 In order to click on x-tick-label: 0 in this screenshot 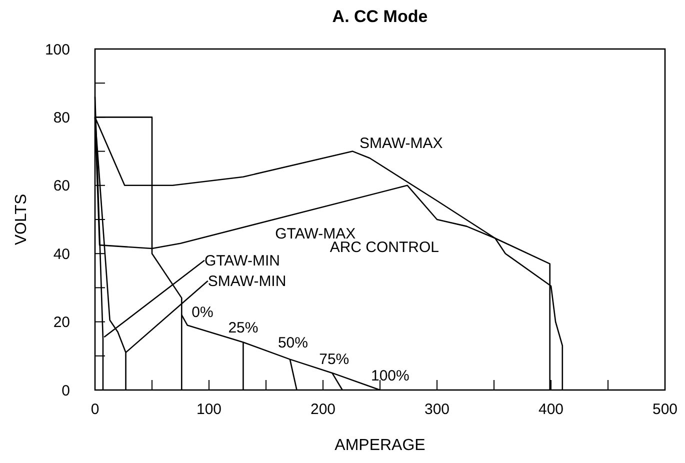, I will do `click(95, 409)`.